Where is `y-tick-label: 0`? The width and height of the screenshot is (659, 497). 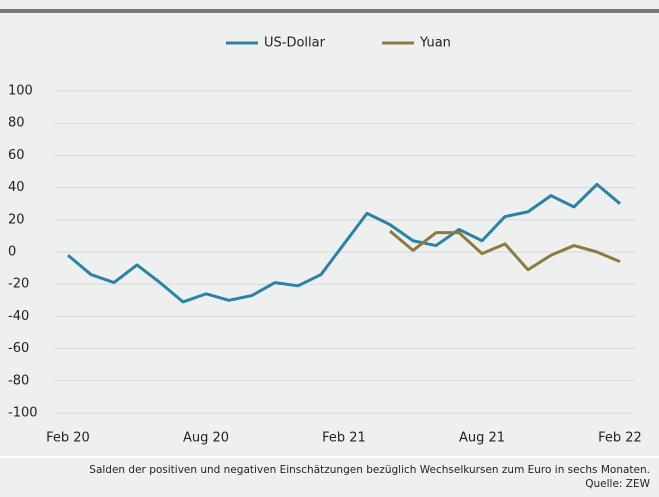
y-tick-label: 0 is located at coordinates (12, 252).